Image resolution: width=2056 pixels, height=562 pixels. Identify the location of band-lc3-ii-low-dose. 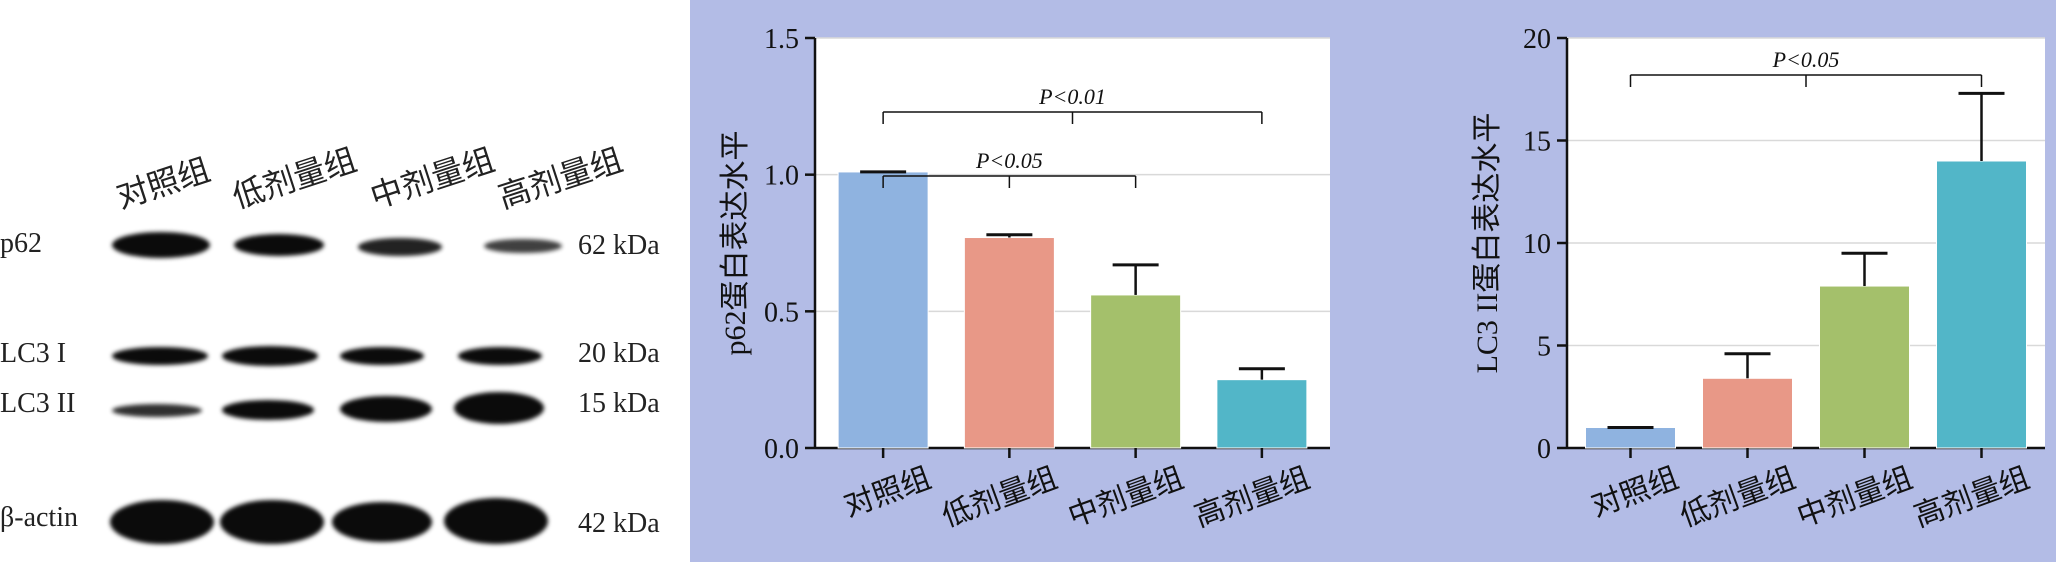
(268, 410).